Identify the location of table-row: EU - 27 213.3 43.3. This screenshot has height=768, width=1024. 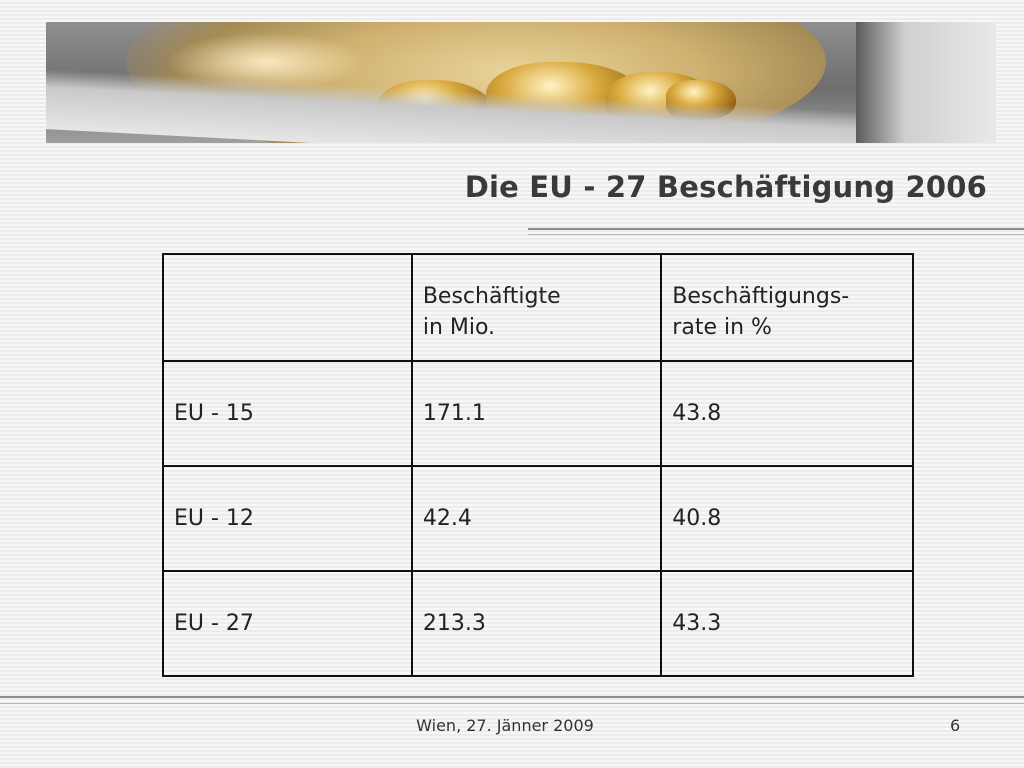
(538, 623).